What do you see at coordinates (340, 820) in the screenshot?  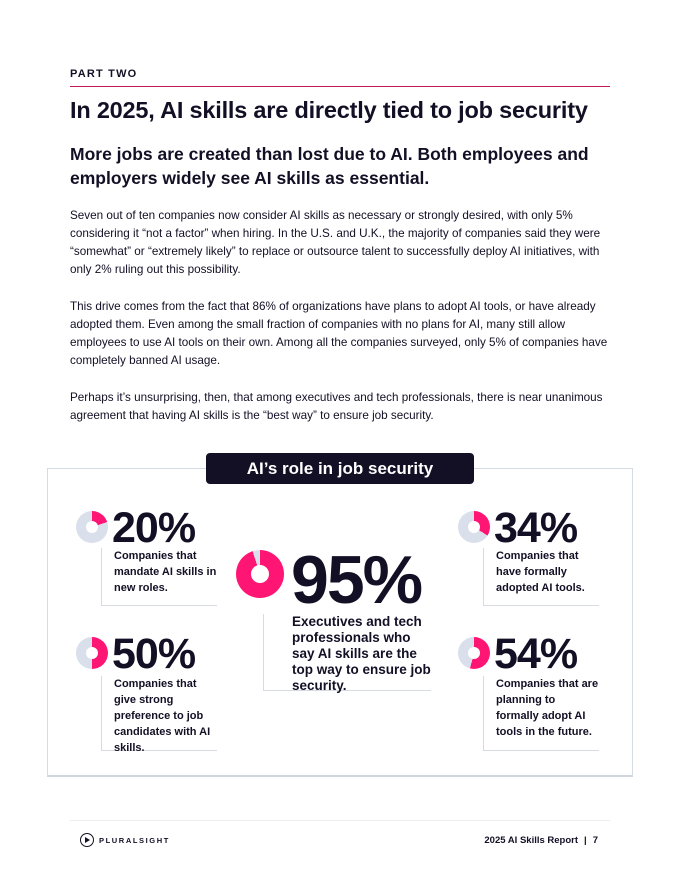 I see `footer-divider` at bounding box center [340, 820].